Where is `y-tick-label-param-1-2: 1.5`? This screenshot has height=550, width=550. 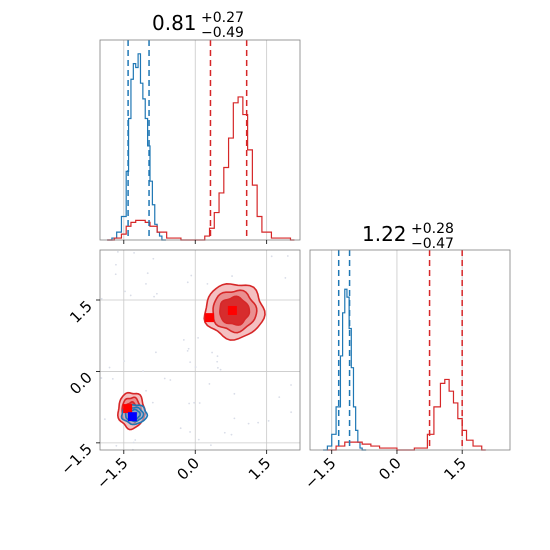
y-tick-label-param-1-2: 1.5 is located at coordinates (81, 312).